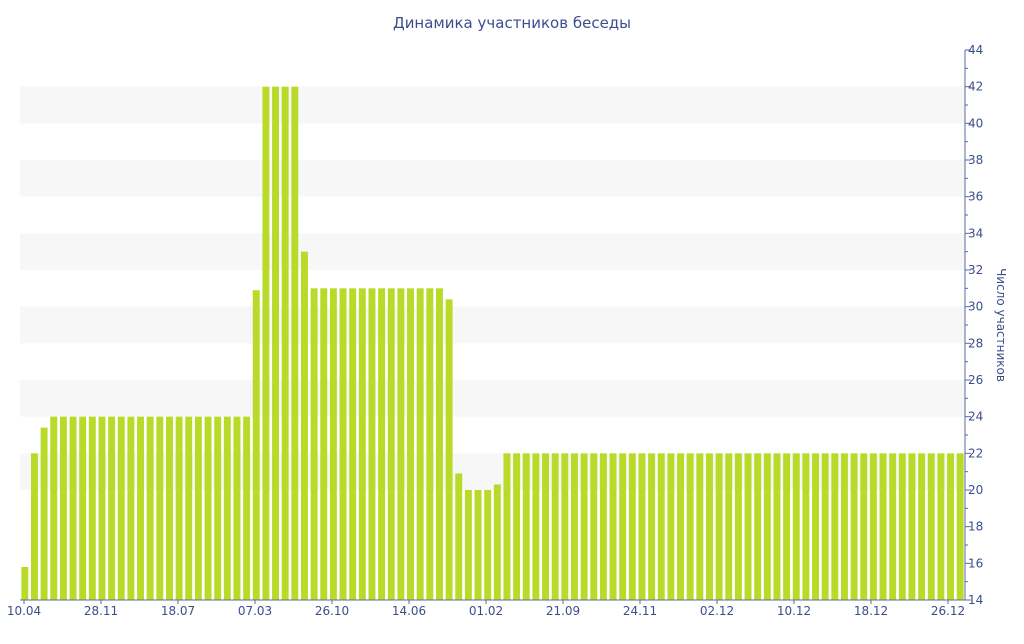  What do you see at coordinates (975, 197) in the screenshot?
I see `y-tick-label: 36` at bounding box center [975, 197].